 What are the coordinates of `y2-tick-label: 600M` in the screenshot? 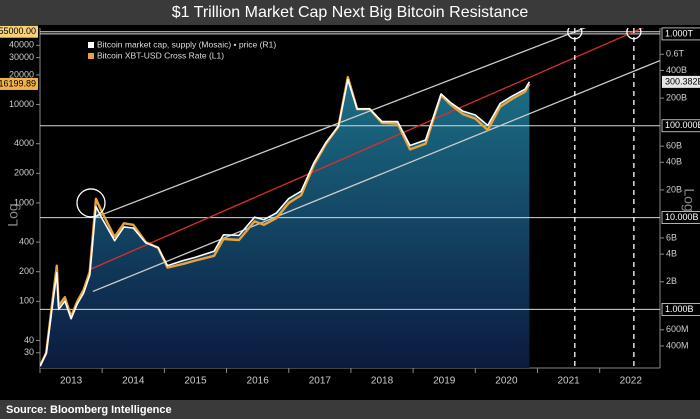 It's located at (677, 329).